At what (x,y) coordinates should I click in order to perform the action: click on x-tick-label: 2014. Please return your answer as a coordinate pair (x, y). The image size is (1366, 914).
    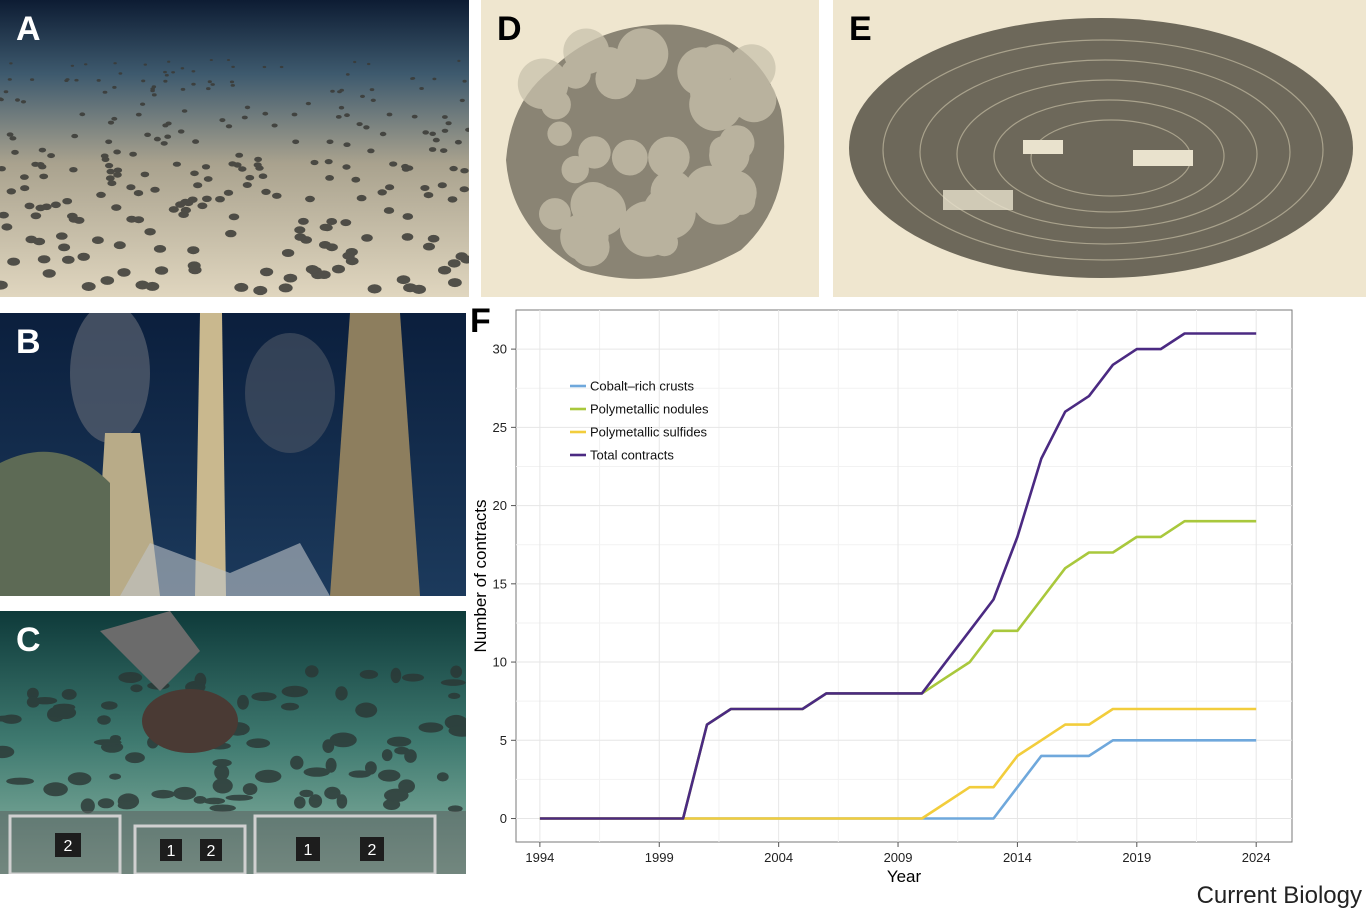
    Looking at the image, I should click on (1017, 857).